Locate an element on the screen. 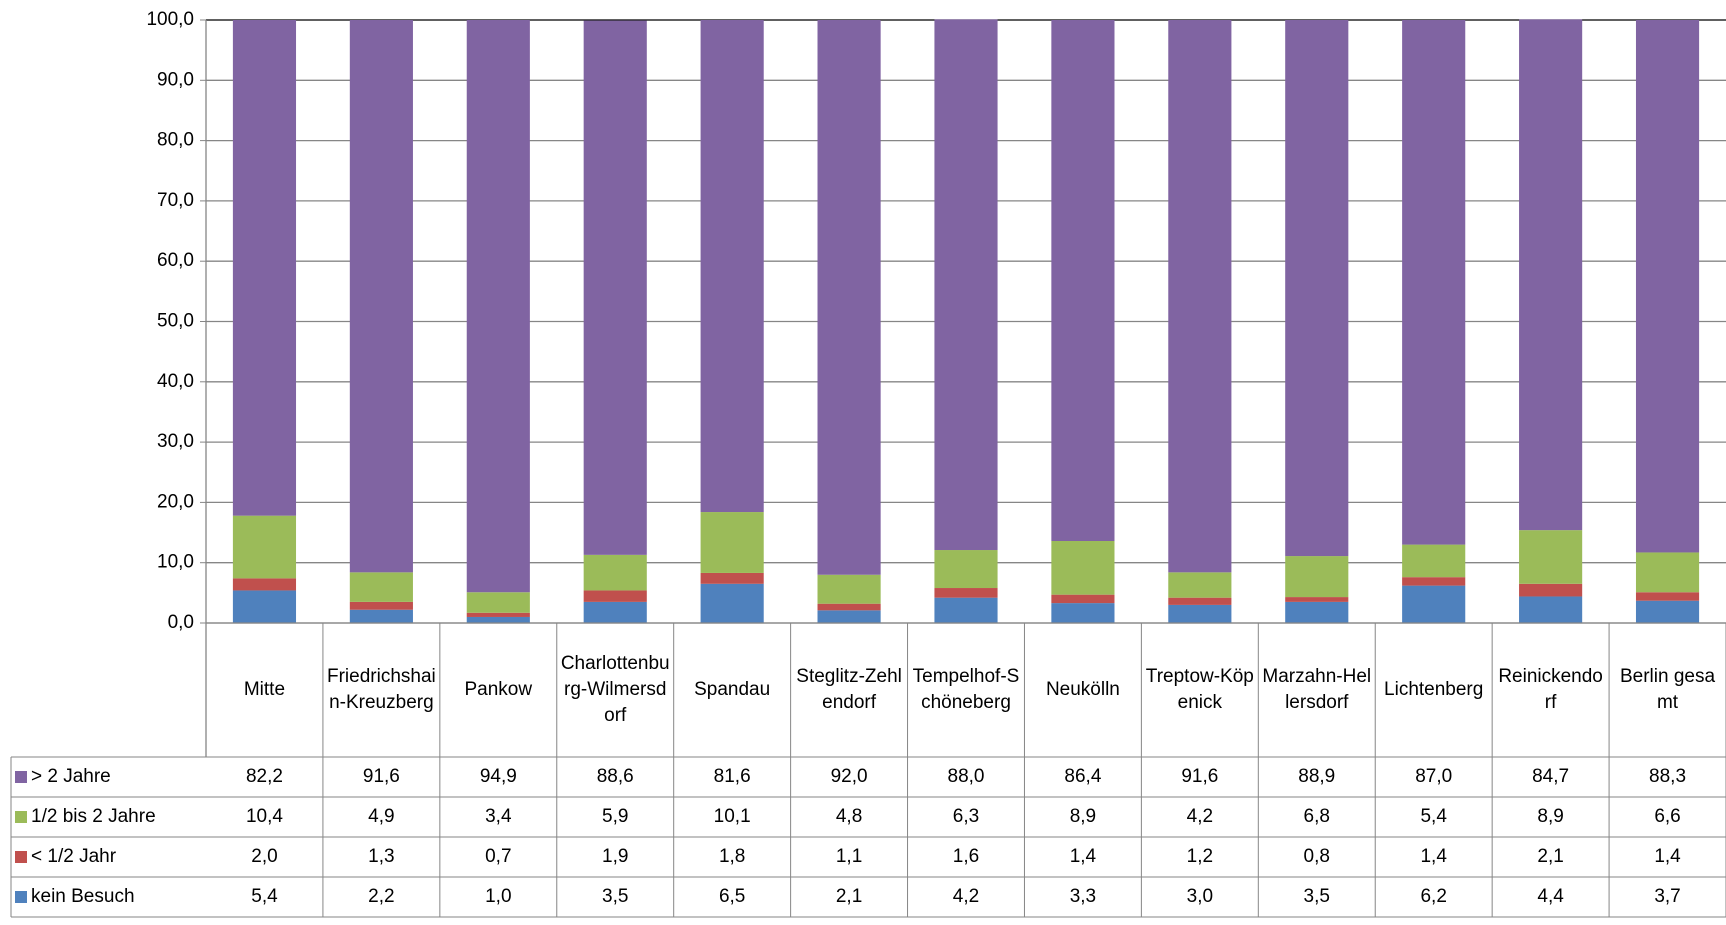 Image resolution: width=1726 pixels, height=925 pixels. table-value: 1,1 is located at coordinates (849, 856).